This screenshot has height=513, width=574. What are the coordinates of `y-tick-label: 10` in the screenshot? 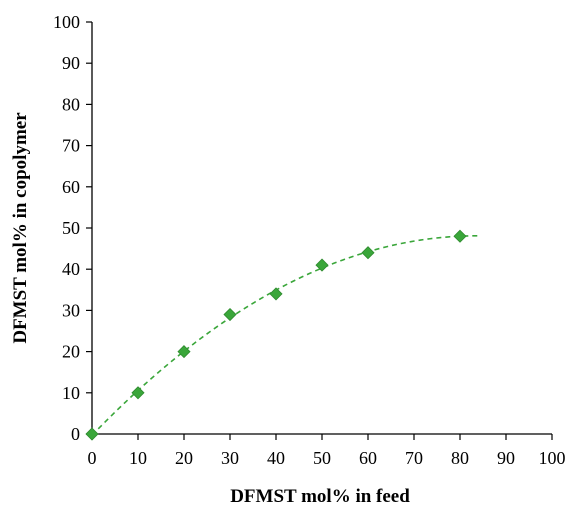 It's located at (71, 393).